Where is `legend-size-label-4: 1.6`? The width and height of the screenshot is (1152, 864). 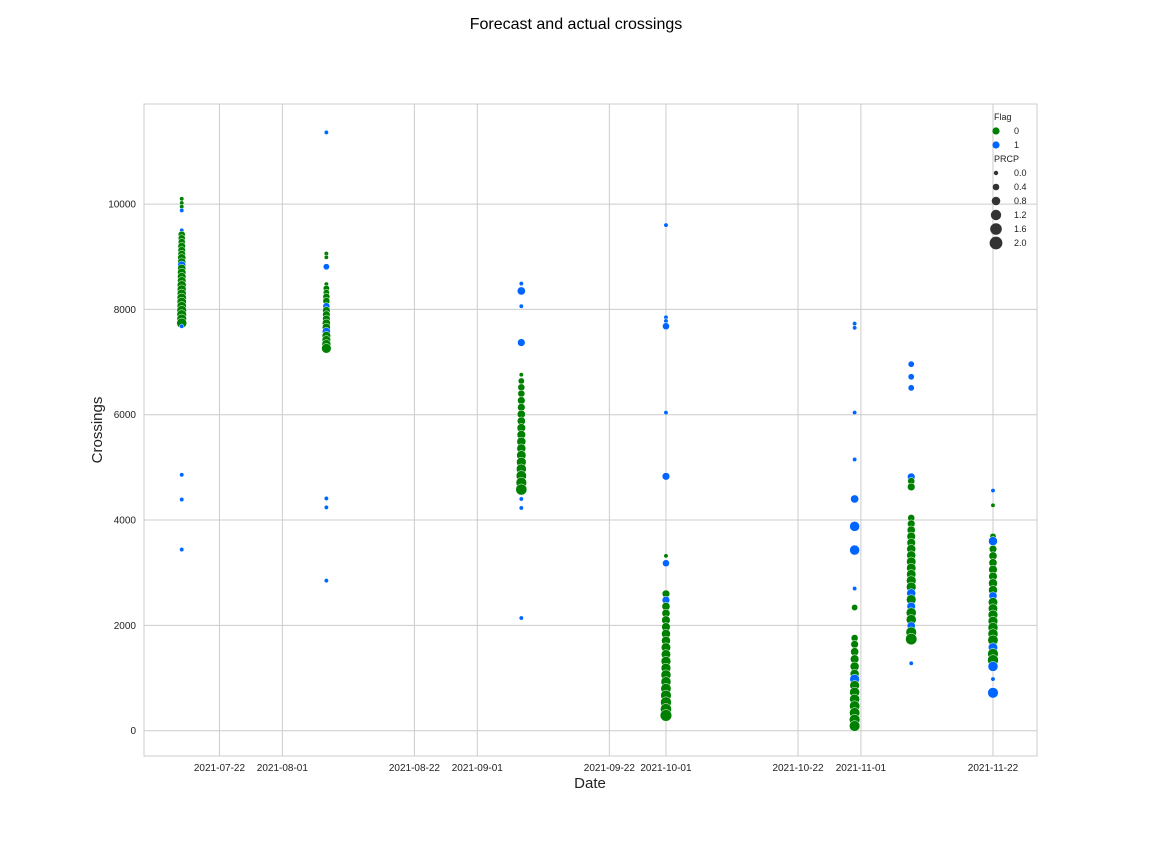
legend-size-label-4: 1.6 is located at coordinates (1020, 229).